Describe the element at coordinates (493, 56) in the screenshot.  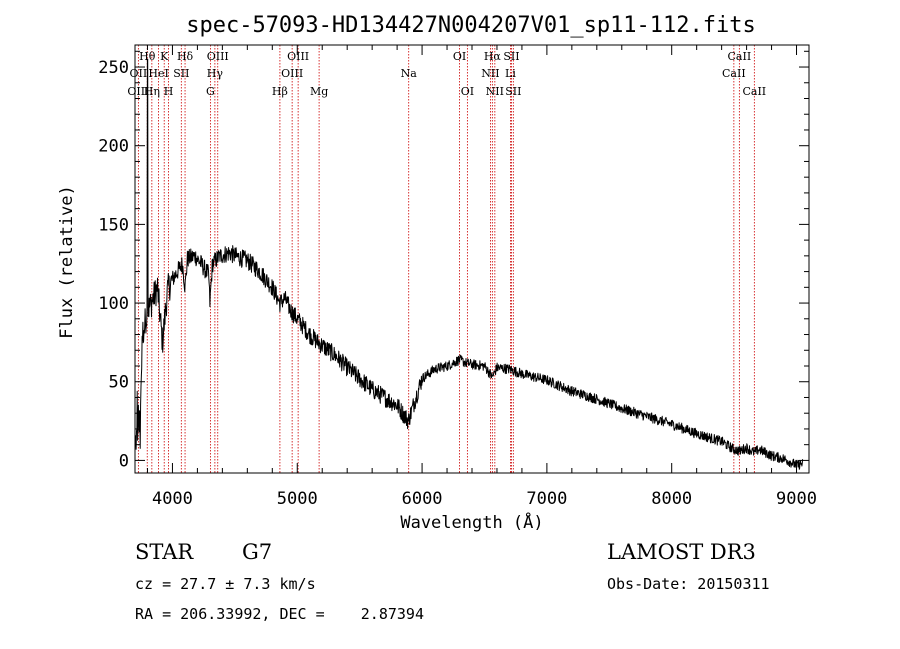
I see `spectral-line-label: Hα` at that location.